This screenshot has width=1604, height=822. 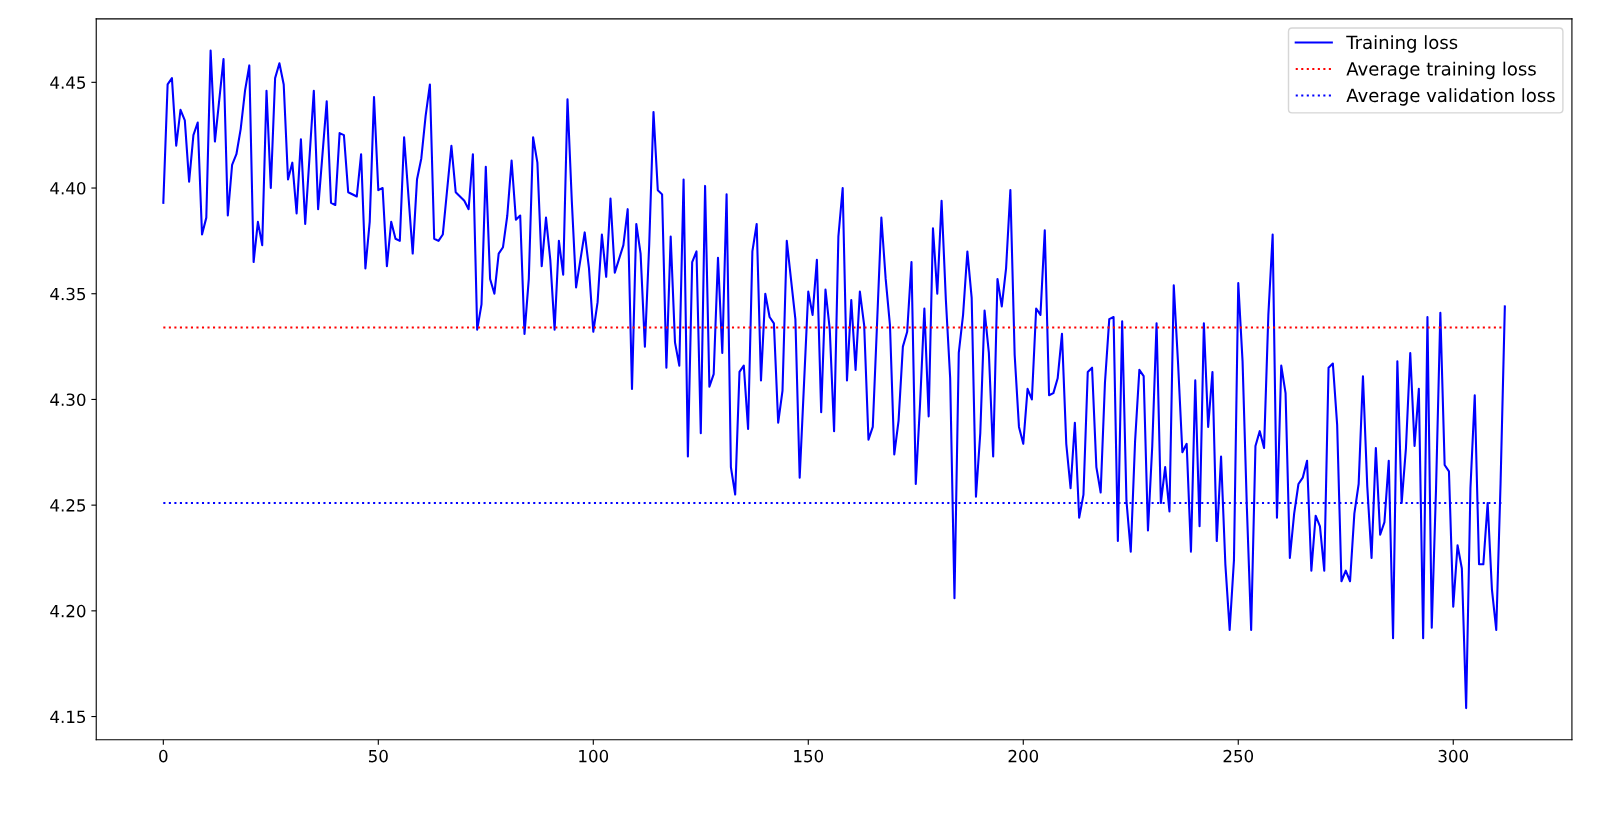 What do you see at coordinates (1238, 756) in the screenshot?
I see `x-tick-label: 250` at bounding box center [1238, 756].